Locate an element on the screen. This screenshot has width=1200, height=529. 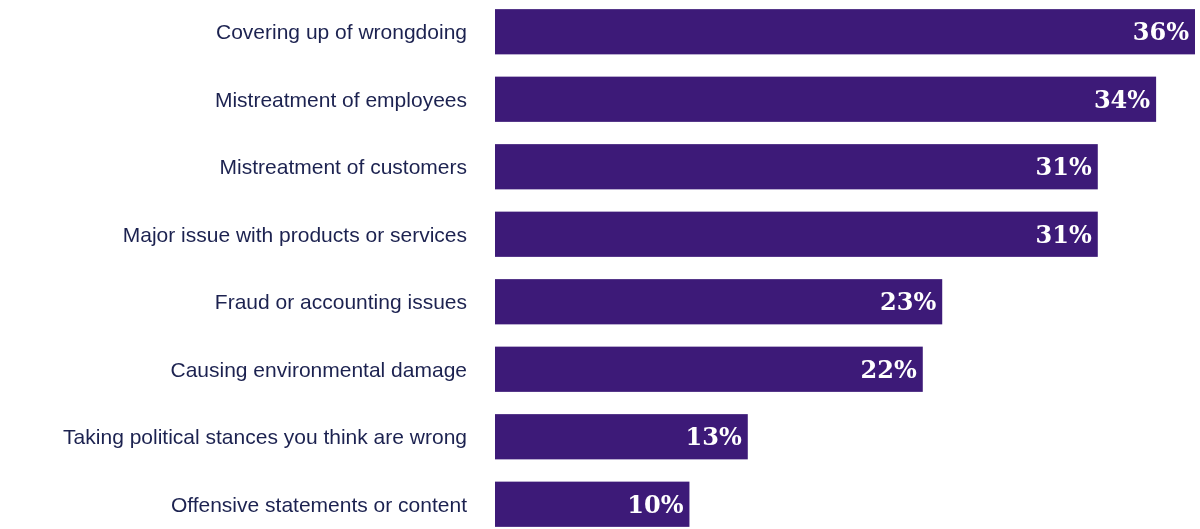
data-label: 36% is located at coordinates (1161, 32).